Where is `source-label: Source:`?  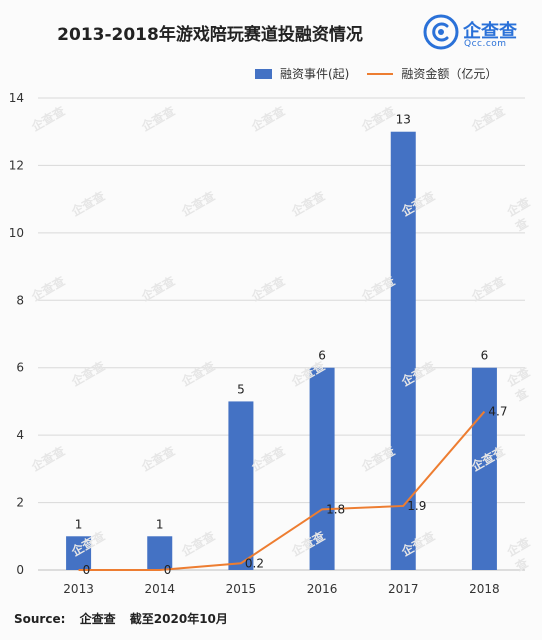 source-label: Source: is located at coordinates (40, 619).